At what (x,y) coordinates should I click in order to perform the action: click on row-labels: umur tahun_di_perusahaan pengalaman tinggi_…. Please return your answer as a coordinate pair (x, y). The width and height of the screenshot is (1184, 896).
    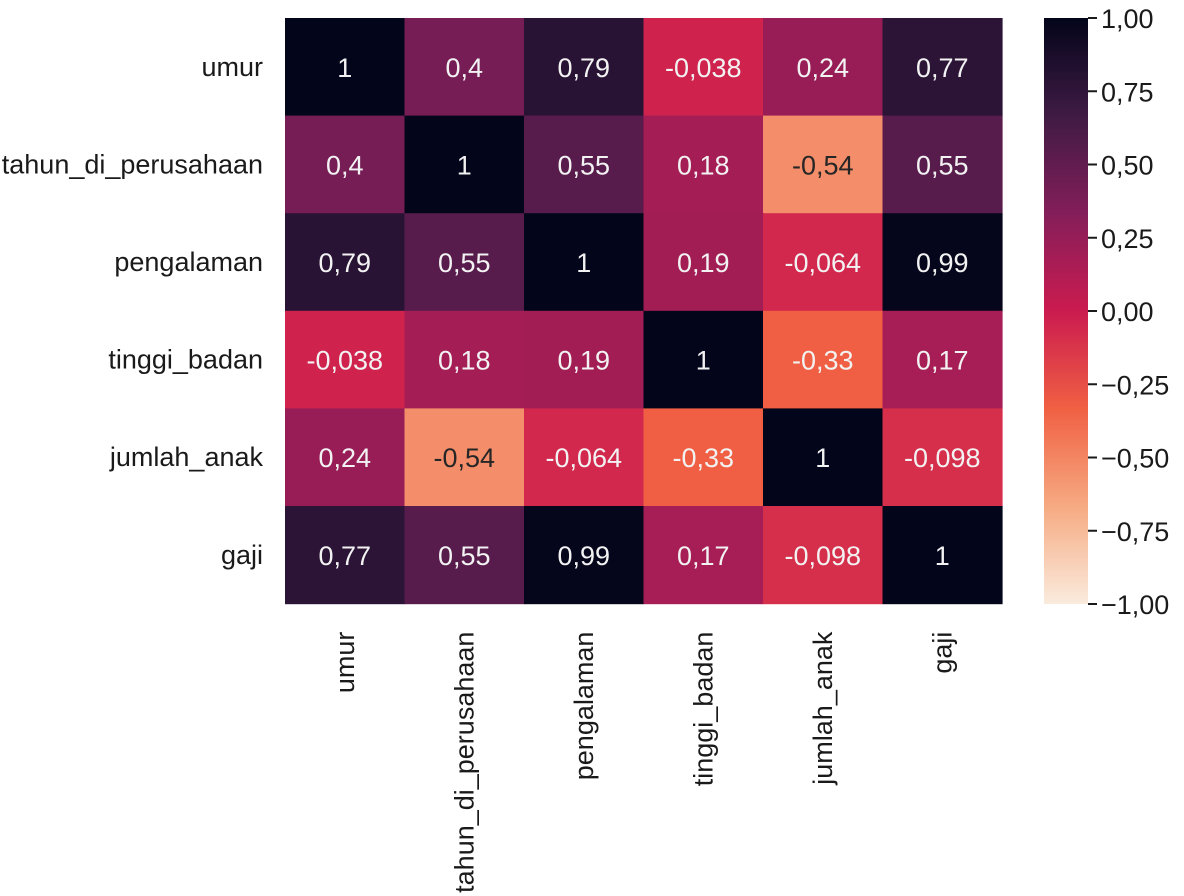
    Looking at the image, I should click on (133, 311).